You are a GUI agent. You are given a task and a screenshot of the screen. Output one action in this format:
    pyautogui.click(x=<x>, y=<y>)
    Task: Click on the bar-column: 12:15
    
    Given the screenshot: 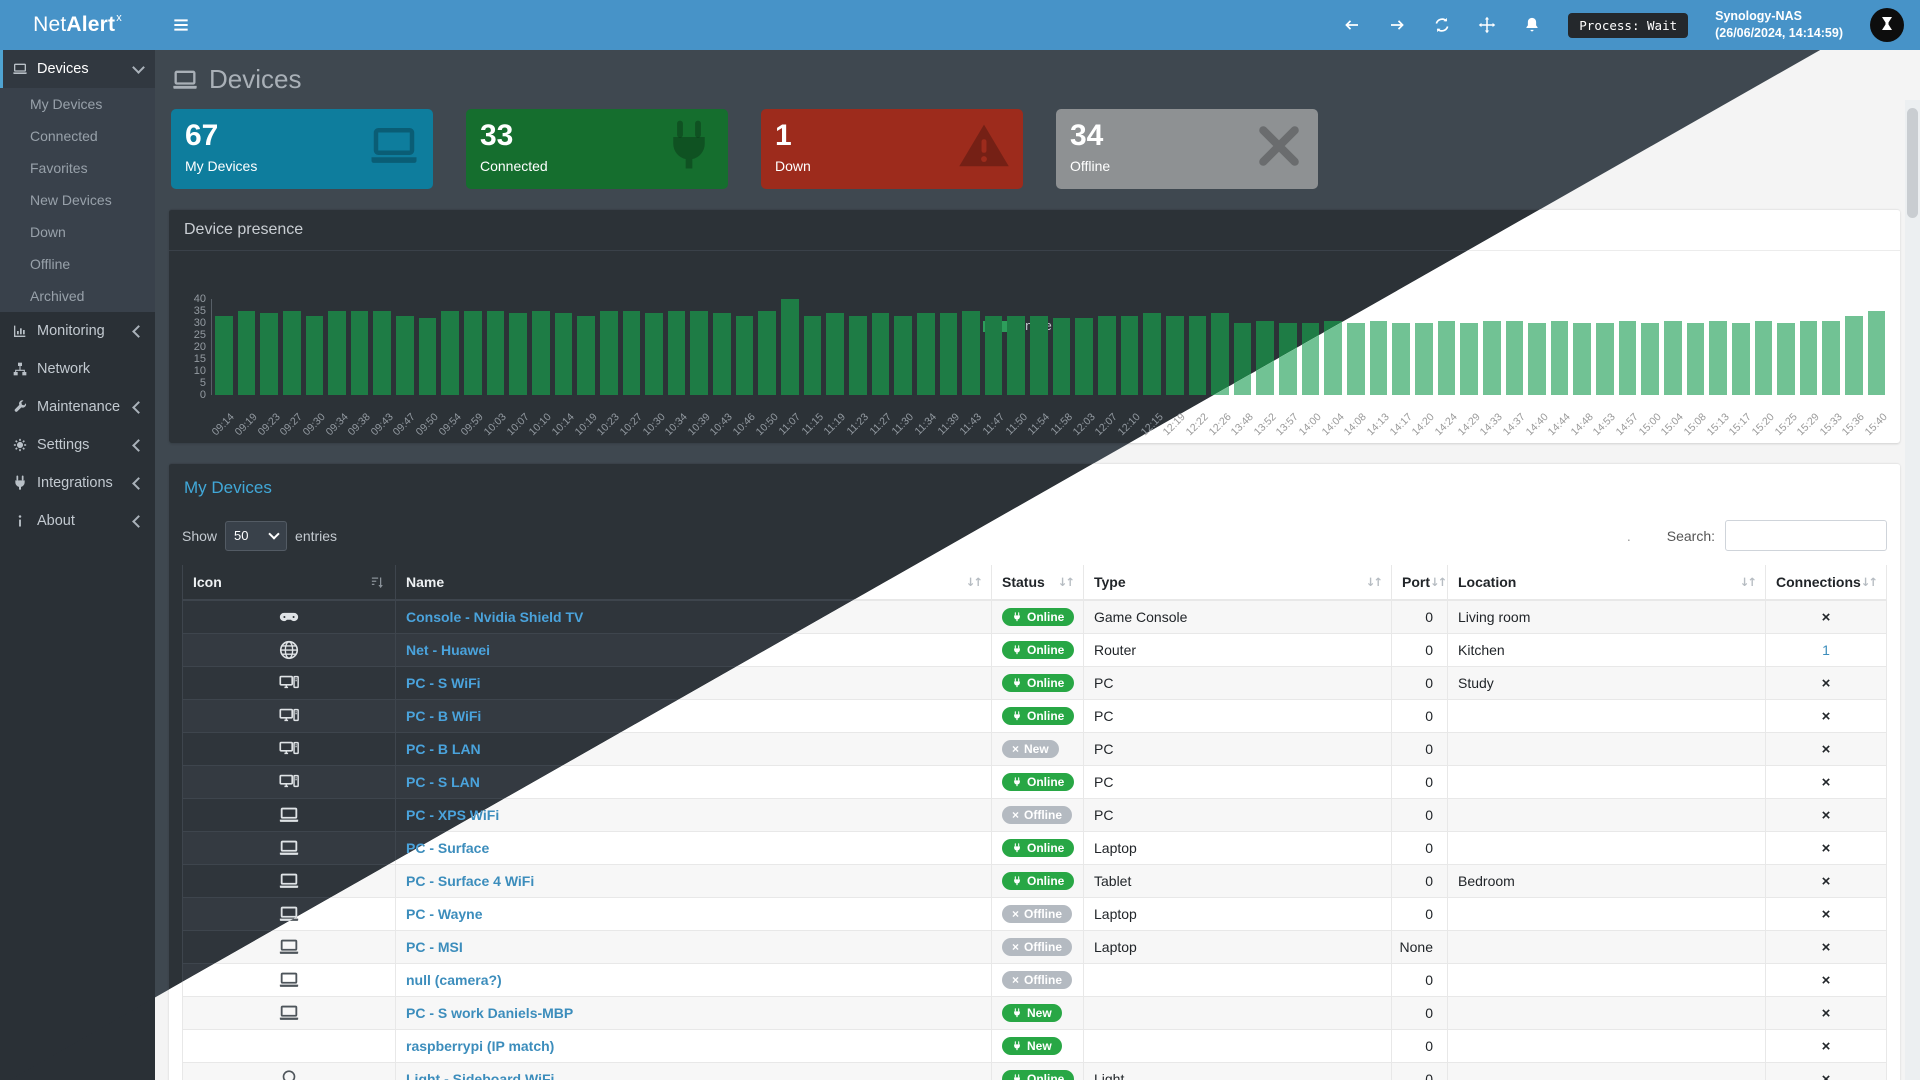 What is the action you would take?
    pyautogui.click(x=1151, y=368)
    